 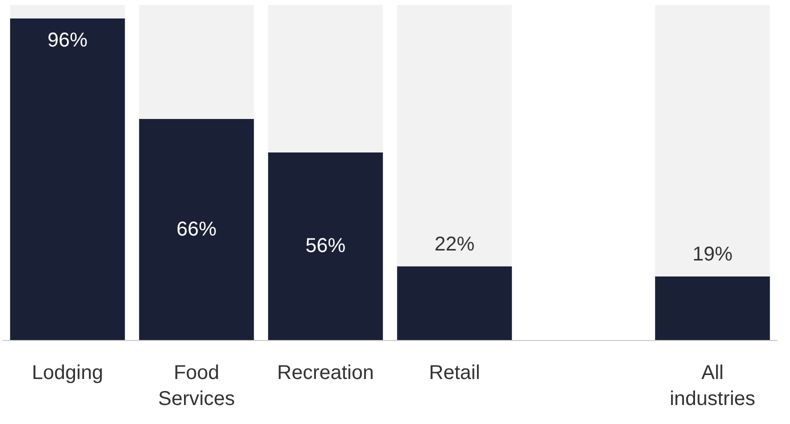 What do you see at coordinates (713, 386) in the screenshot?
I see `x-tick-label: All industries` at bounding box center [713, 386].